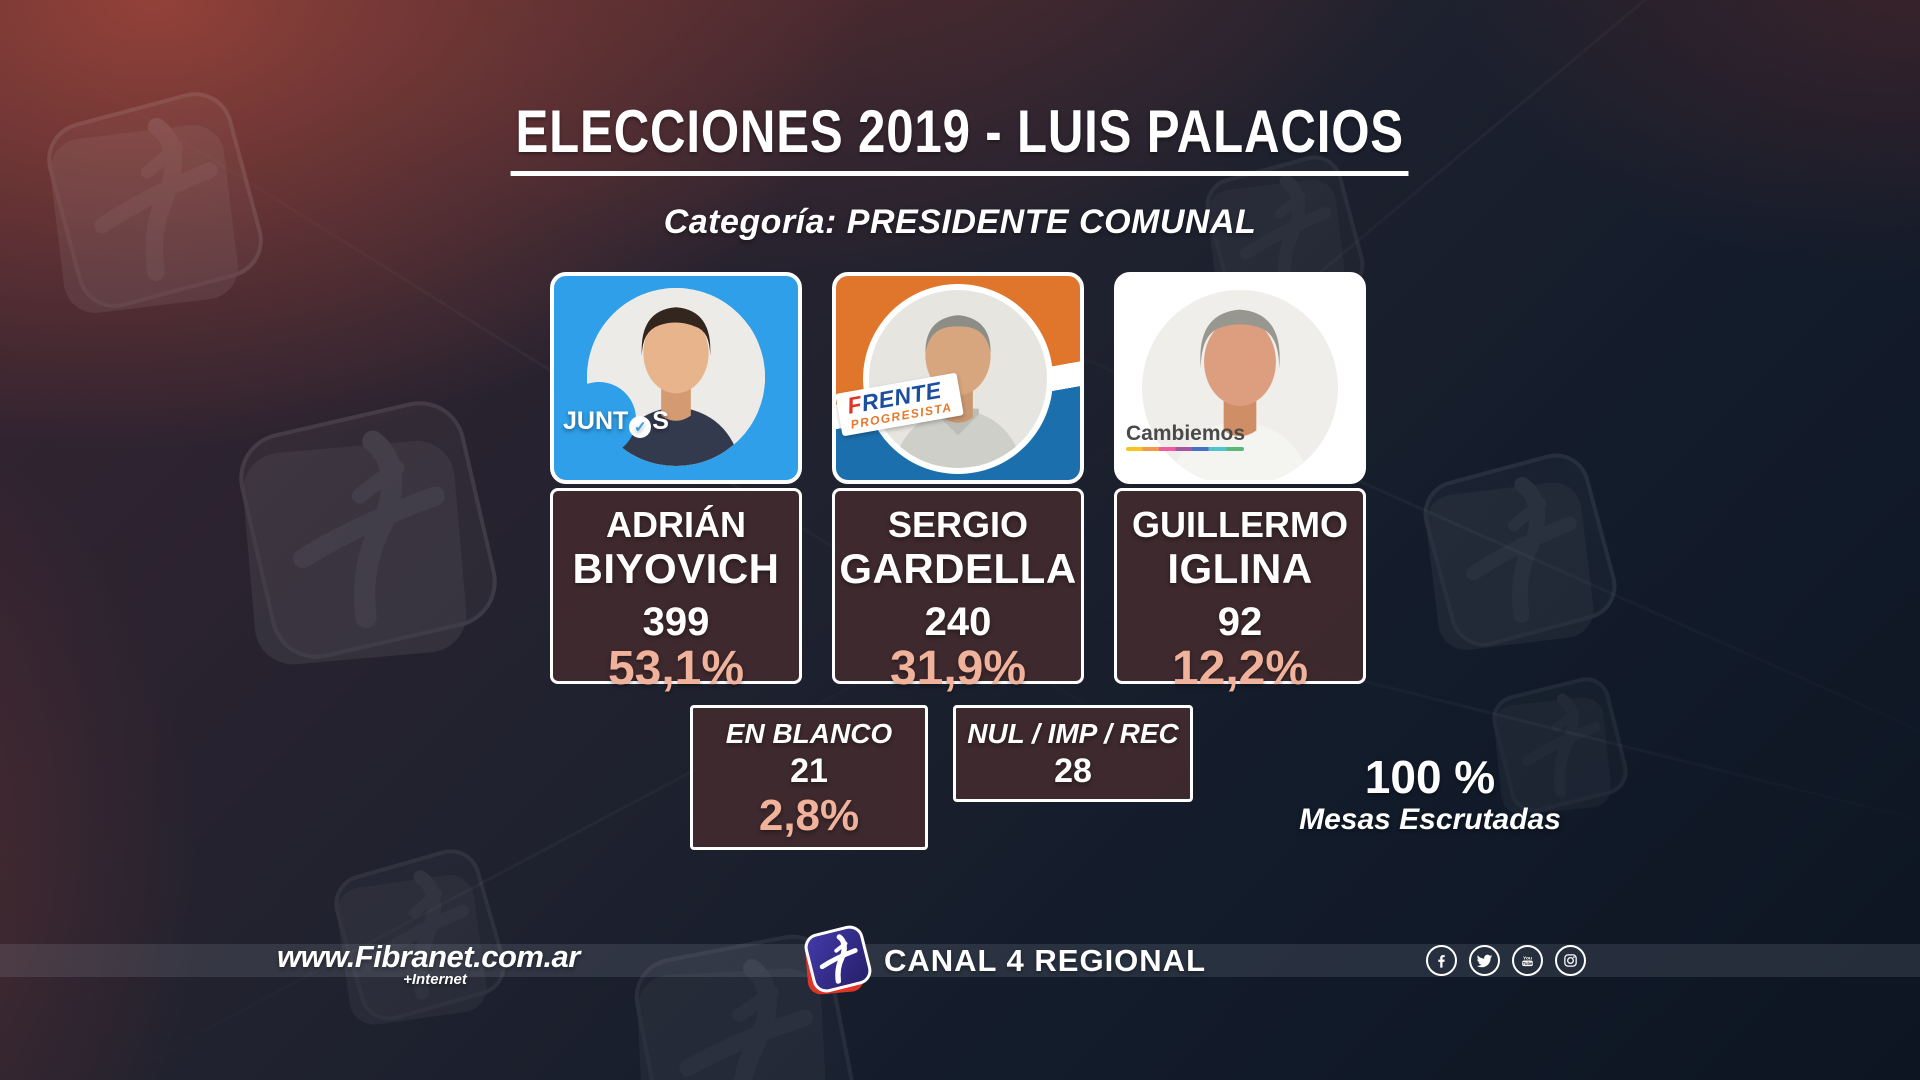  What do you see at coordinates (958, 524) in the screenshot?
I see `candidate-first-name: SERGIO` at bounding box center [958, 524].